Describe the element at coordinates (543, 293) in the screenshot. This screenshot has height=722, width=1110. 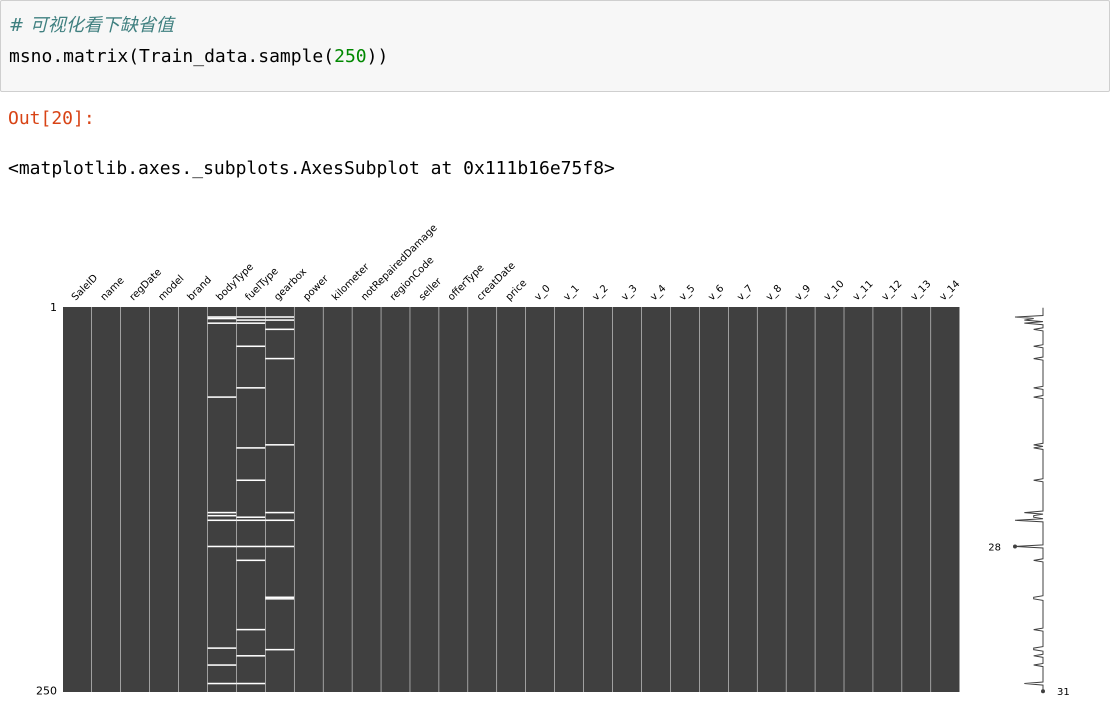
I see `column-label: v_0` at that location.